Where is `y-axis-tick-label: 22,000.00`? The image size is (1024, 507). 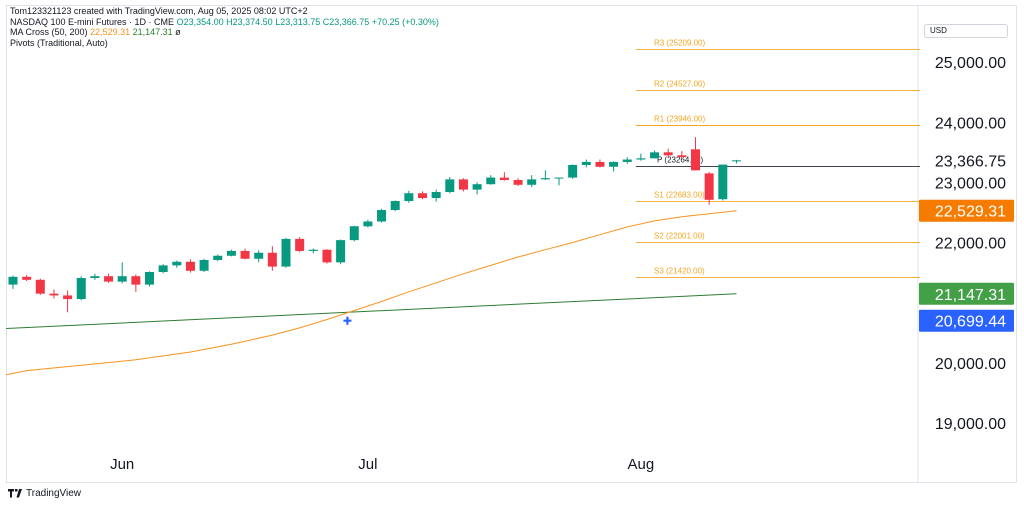
y-axis-tick-label: 22,000.00 is located at coordinates (970, 244).